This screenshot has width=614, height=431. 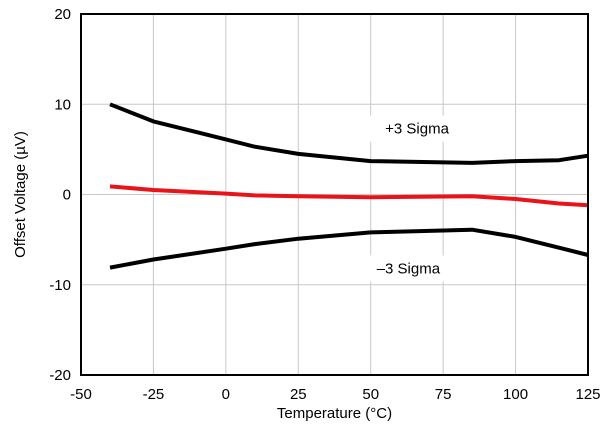 I want to click on x-tick-label: 0, so click(x=226, y=394).